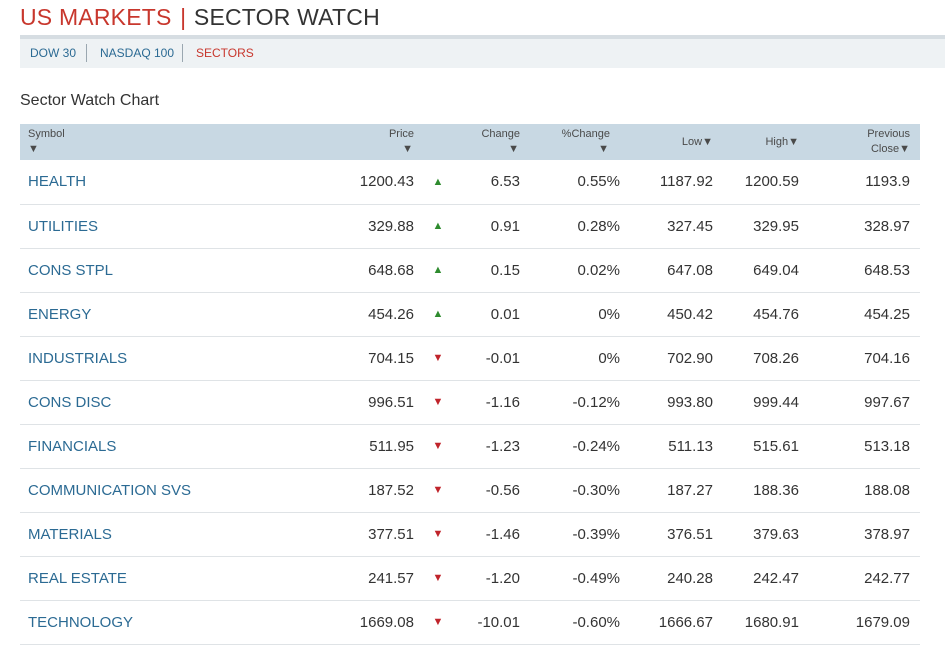 Image resolution: width=945 pixels, height=649 pixels. Describe the element at coordinates (63, 226) in the screenshot. I see `sector-symbol-link: UTILITIES` at that location.